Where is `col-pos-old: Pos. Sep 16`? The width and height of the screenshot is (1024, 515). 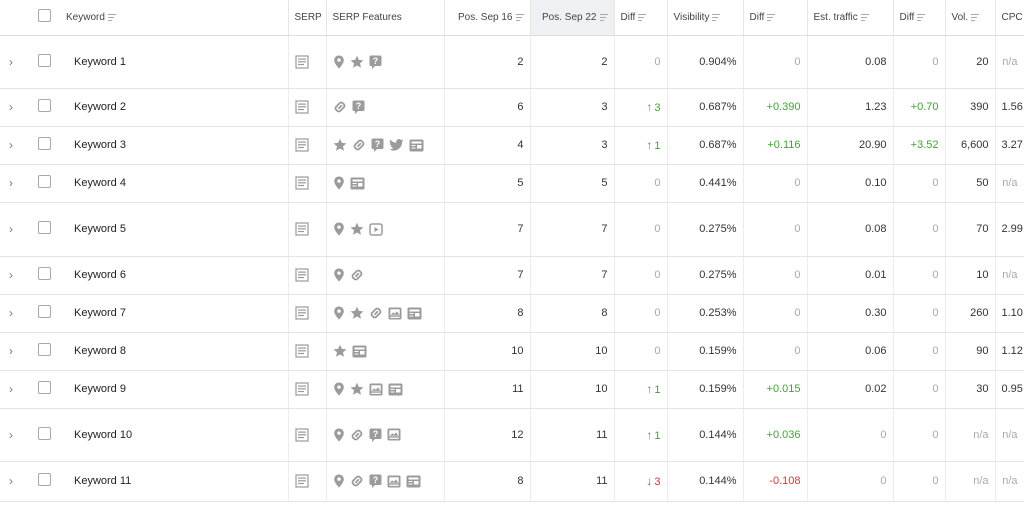
col-pos-old: Pos. Sep 16 is located at coordinates (487, 18).